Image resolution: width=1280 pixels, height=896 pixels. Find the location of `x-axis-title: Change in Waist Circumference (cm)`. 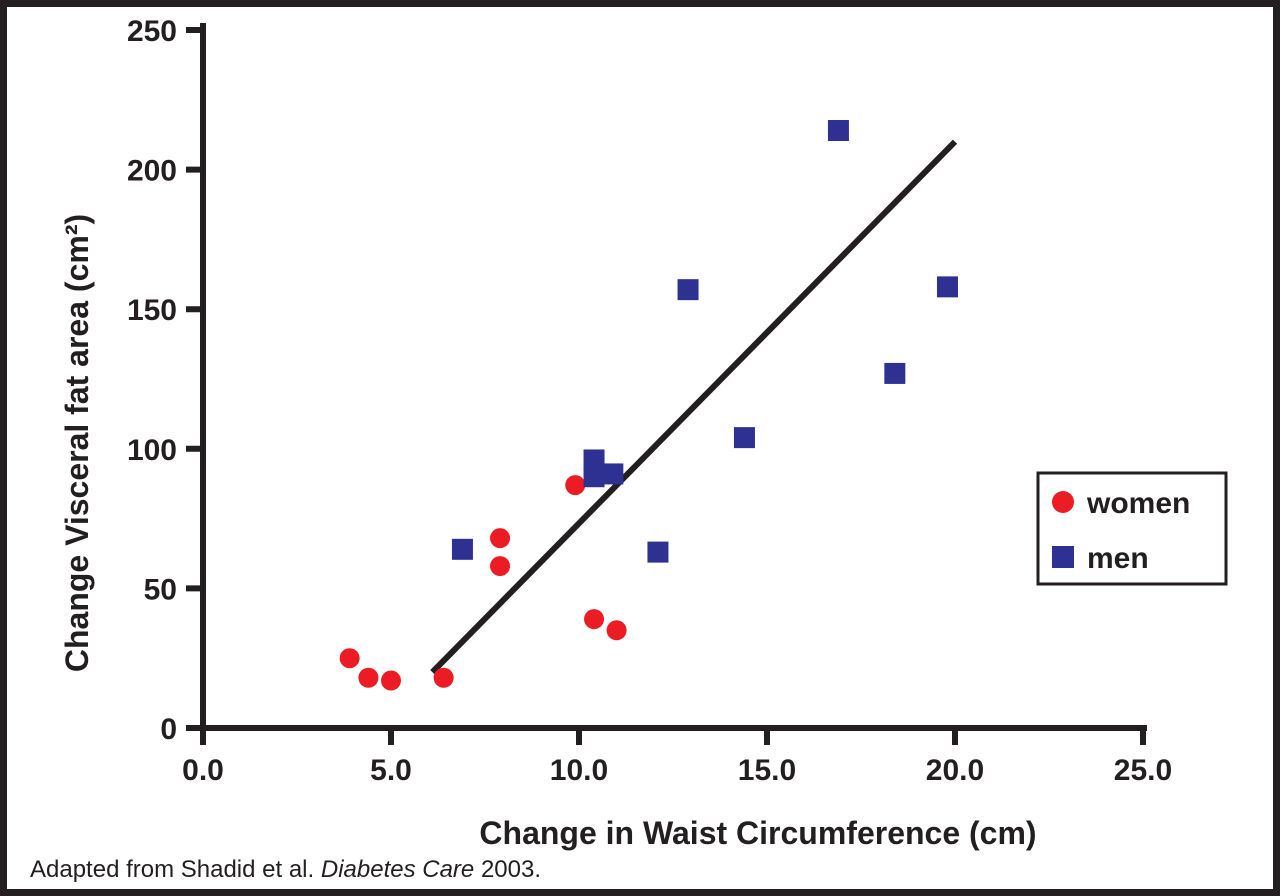

x-axis-title: Change in Waist Circumference (cm) is located at coordinates (757, 833).